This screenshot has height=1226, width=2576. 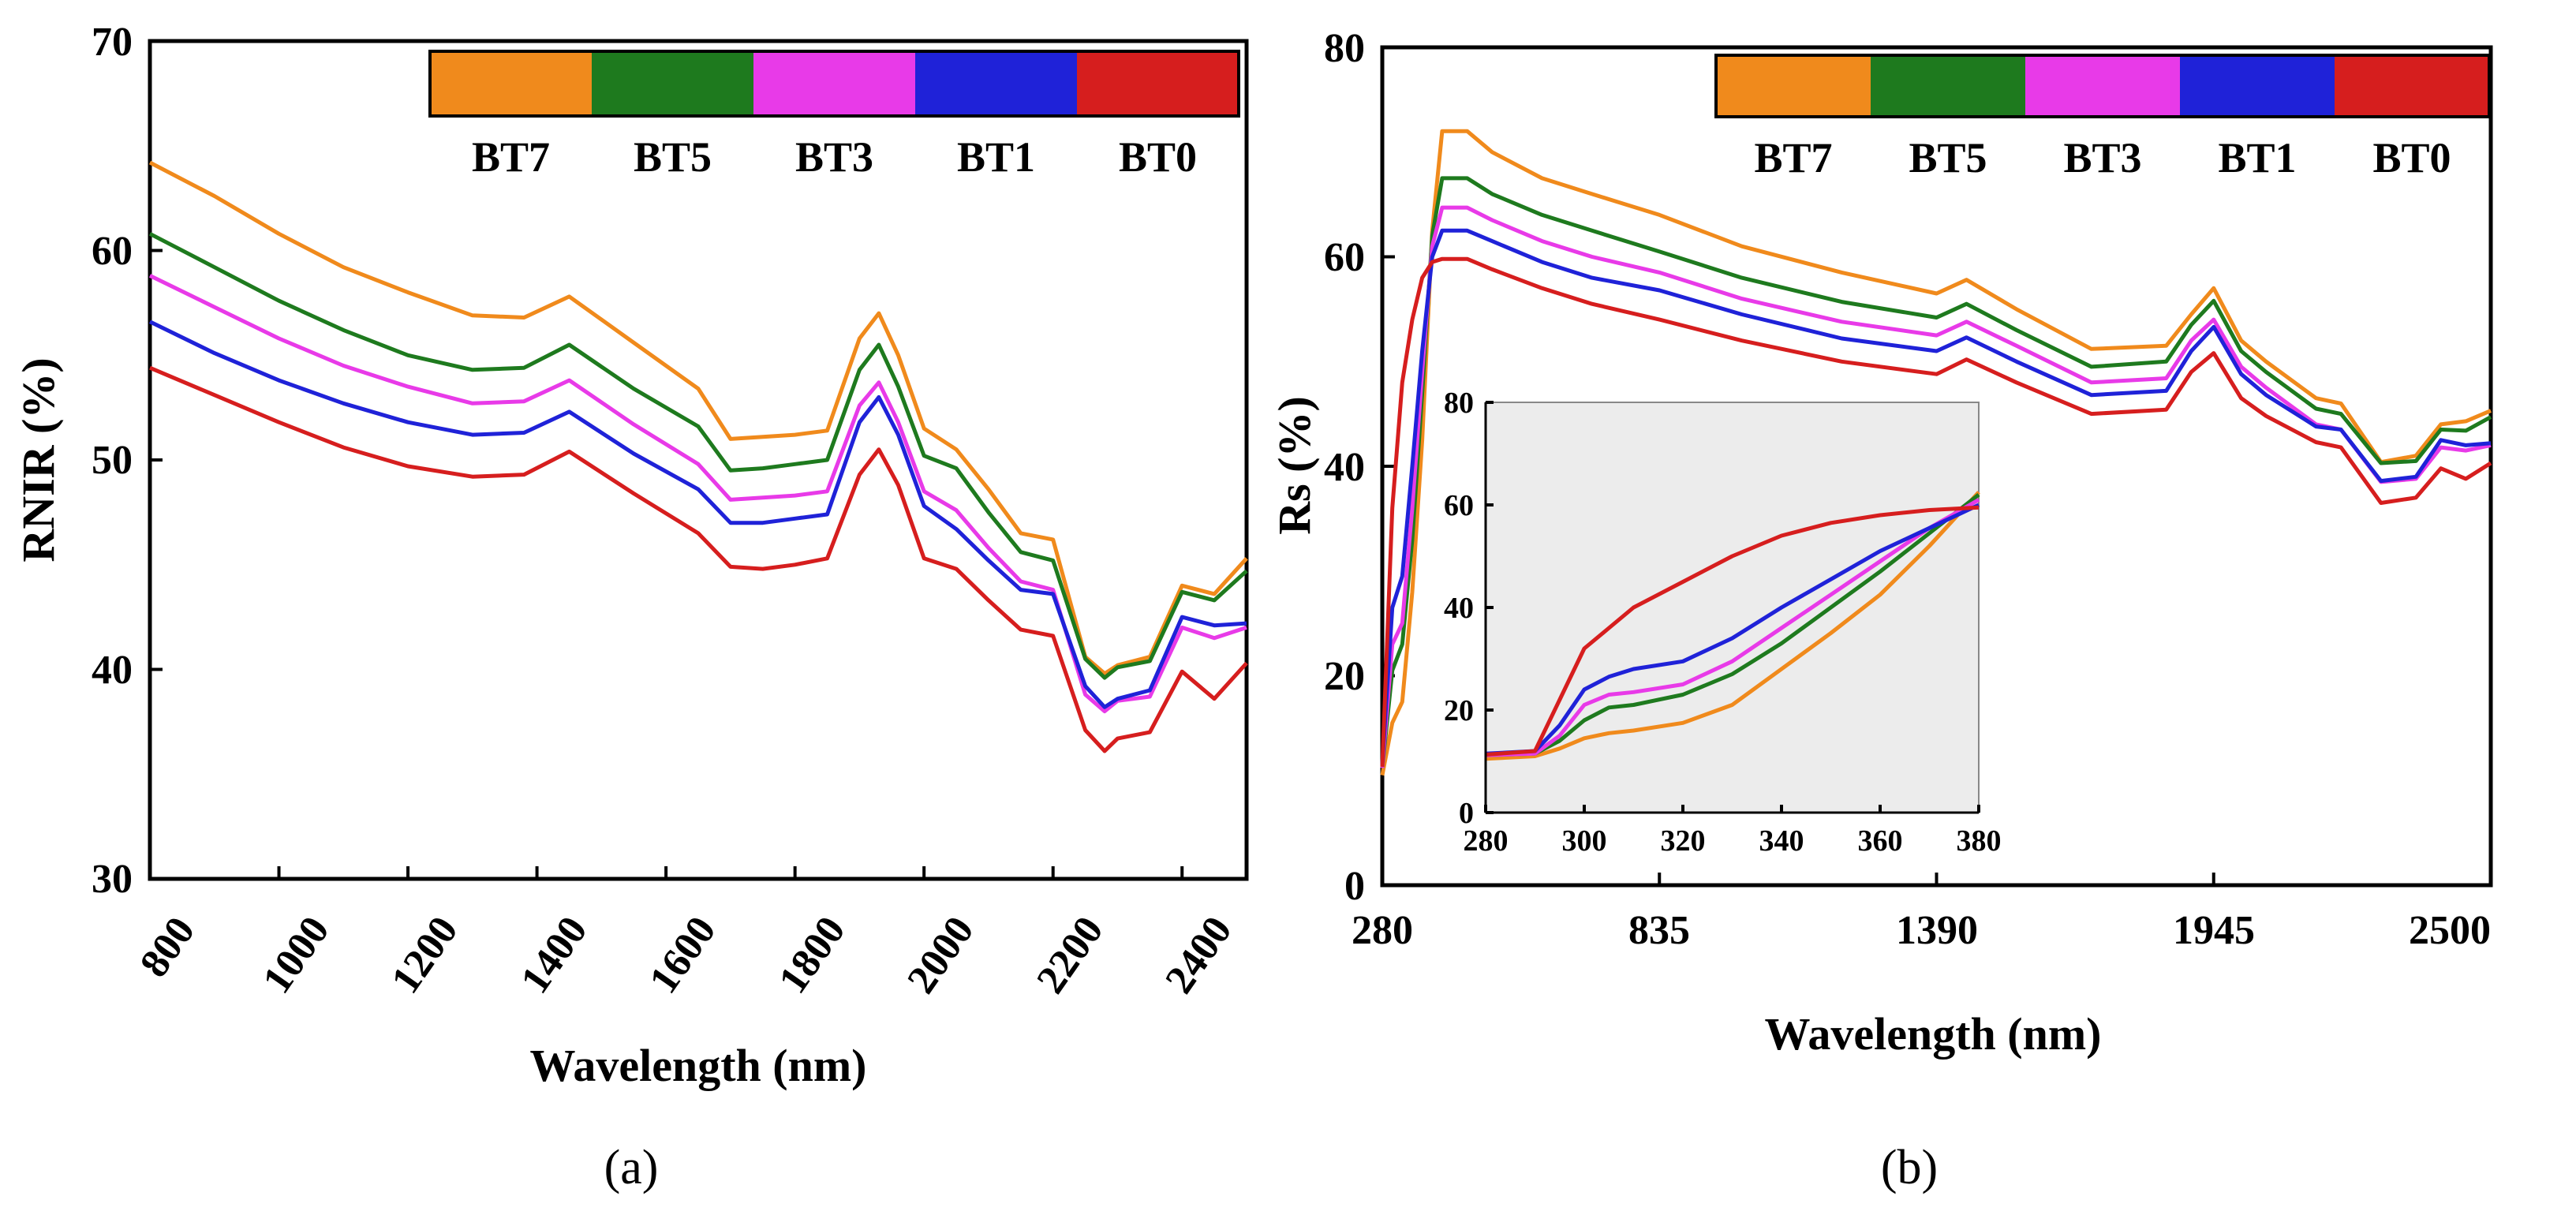 I want to click on panel-a-legend-swatch-bt5, so click(x=672, y=83).